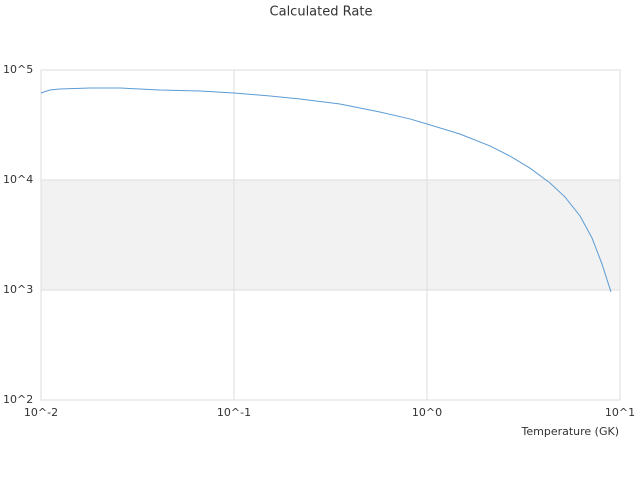 This screenshot has width=640, height=484. I want to click on x-tick-label: 10^0, so click(427, 412).